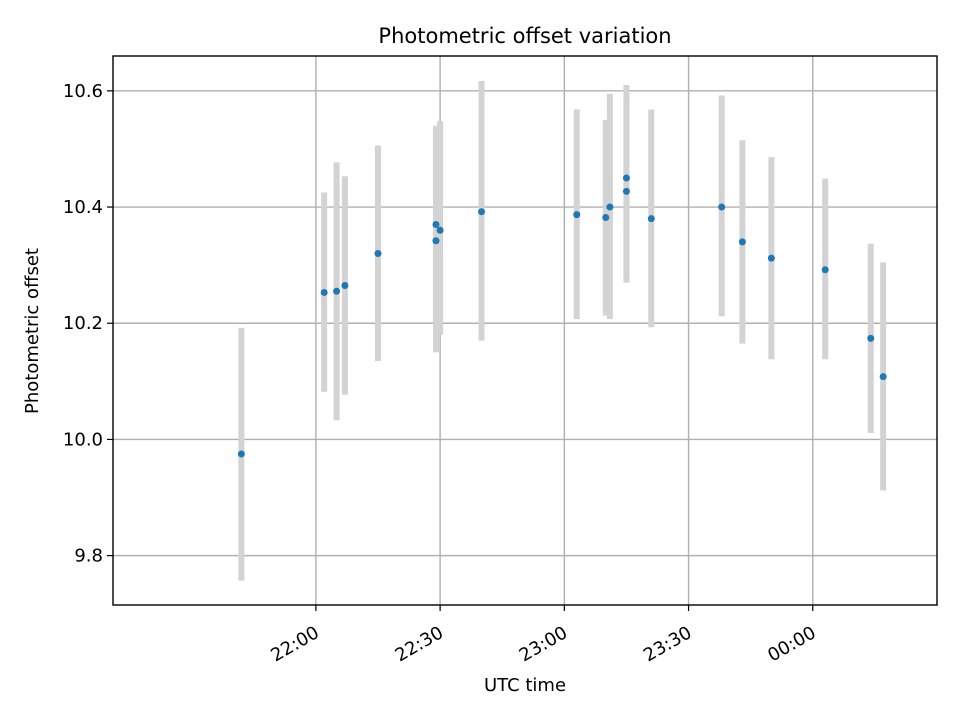 This screenshot has height=720, width=960. Describe the element at coordinates (667, 644) in the screenshot. I see `x-tick-label-3: 23:30` at that location.